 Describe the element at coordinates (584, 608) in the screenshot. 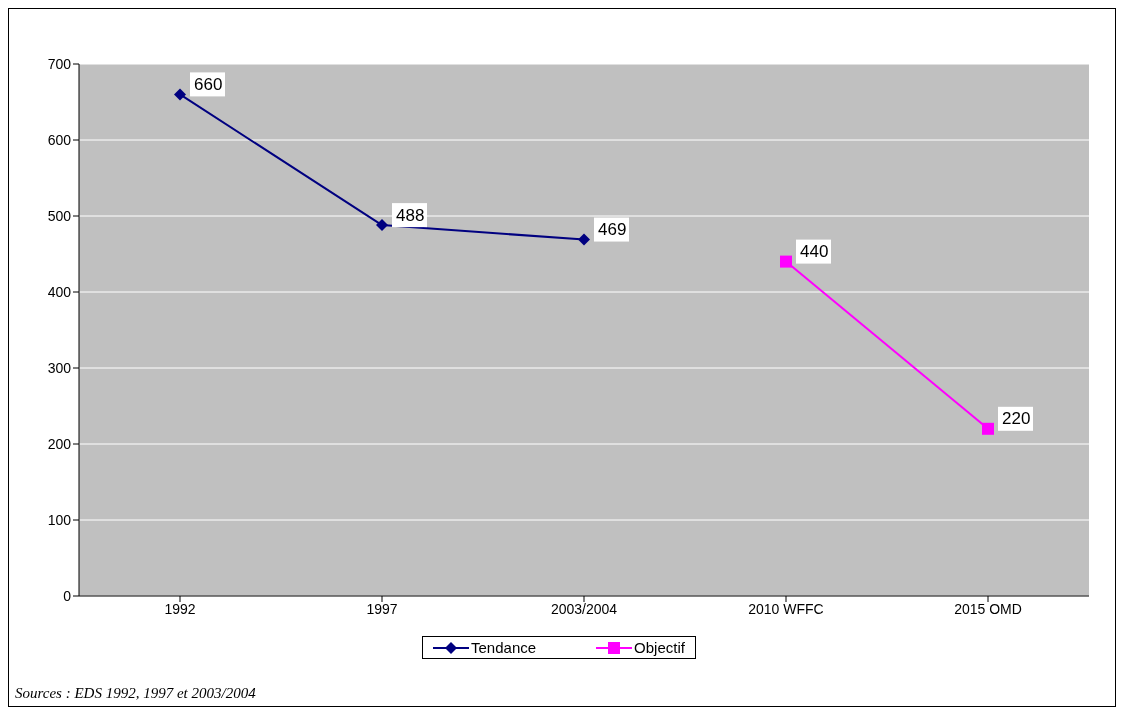

I see `x-tick-label: 2003/2004` at that location.